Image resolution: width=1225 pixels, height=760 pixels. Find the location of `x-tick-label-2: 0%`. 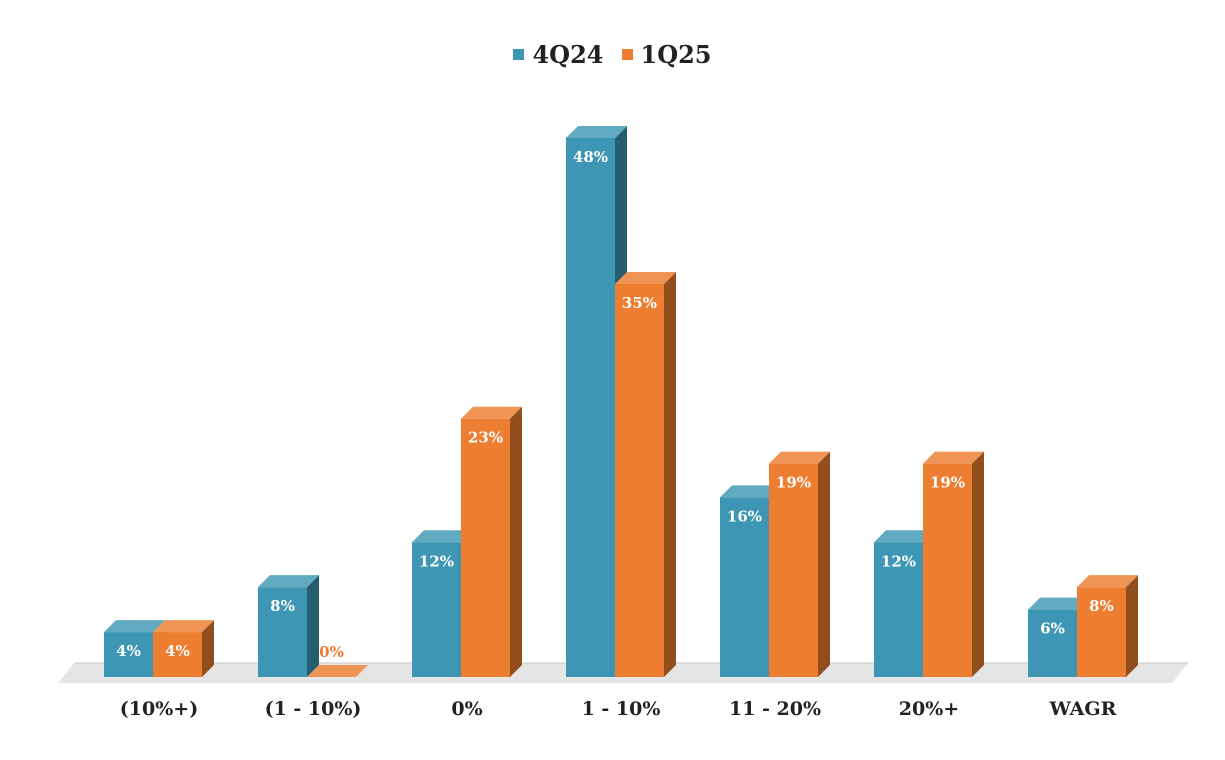

x-tick-label-2: 0% is located at coordinates (466, 709).